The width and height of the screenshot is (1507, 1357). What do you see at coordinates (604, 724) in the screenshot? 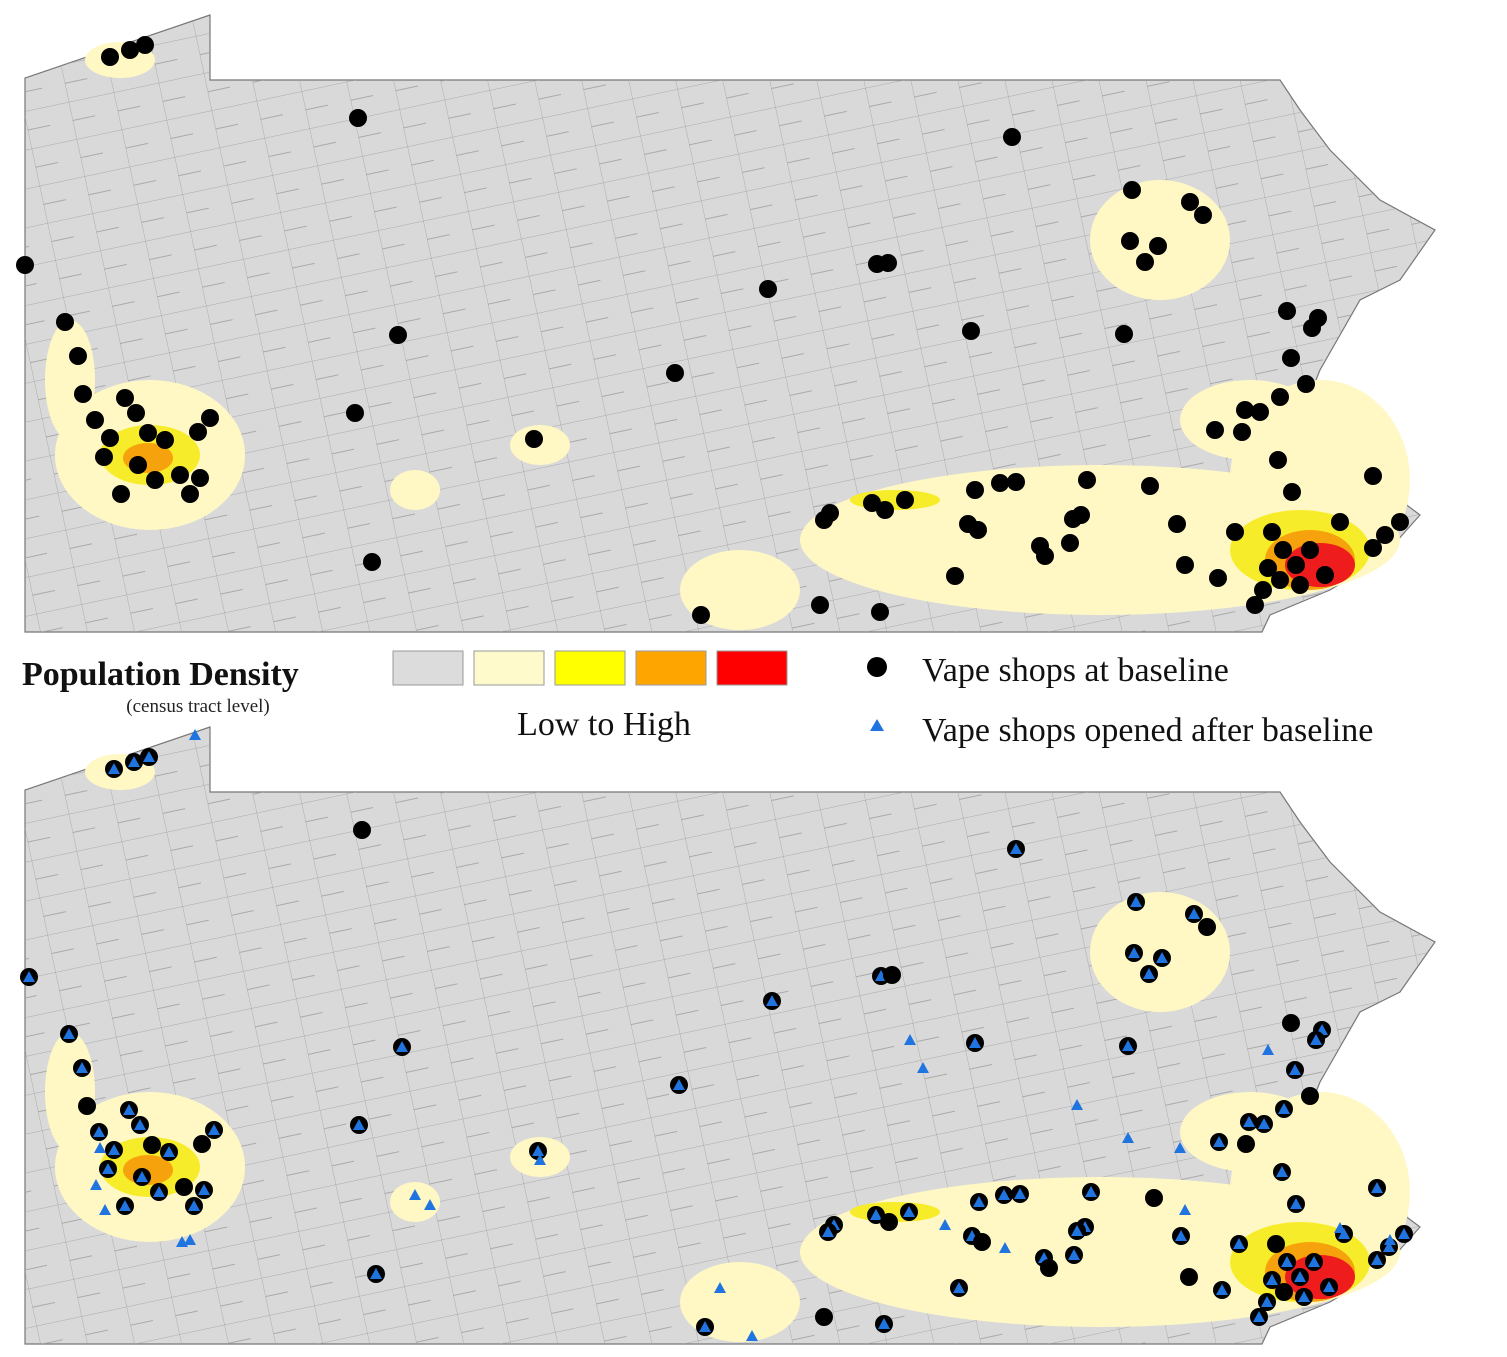
I see `scale-label: Low to High` at bounding box center [604, 724].